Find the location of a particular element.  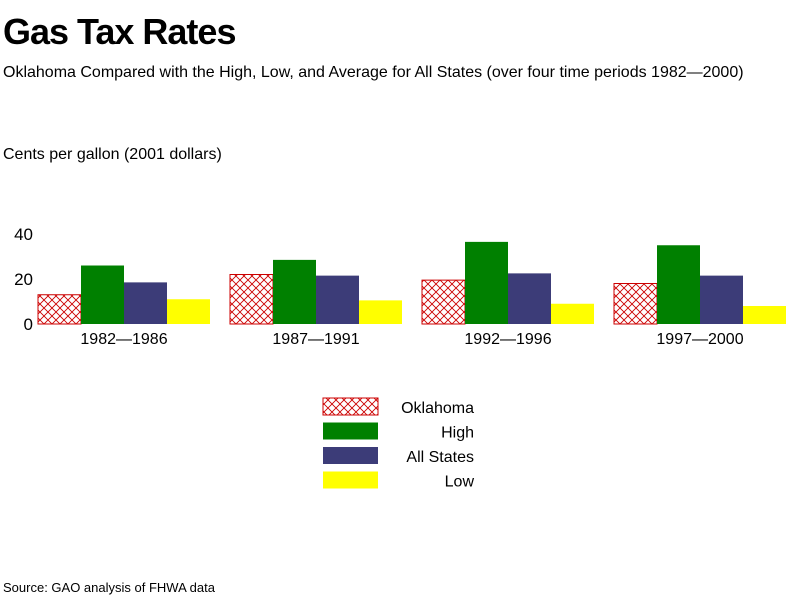

y-tick-label: 20 is located at coordinates (23, 279).